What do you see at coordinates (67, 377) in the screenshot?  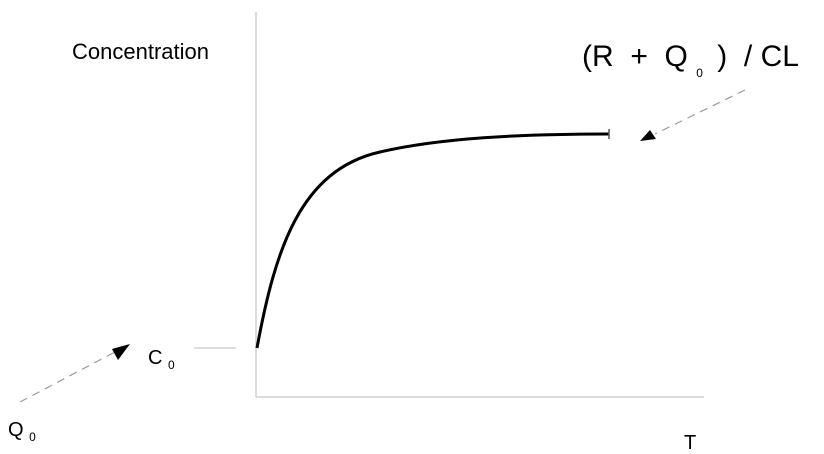 I see `c0-pointer-line` at bounding box center [67, 377].